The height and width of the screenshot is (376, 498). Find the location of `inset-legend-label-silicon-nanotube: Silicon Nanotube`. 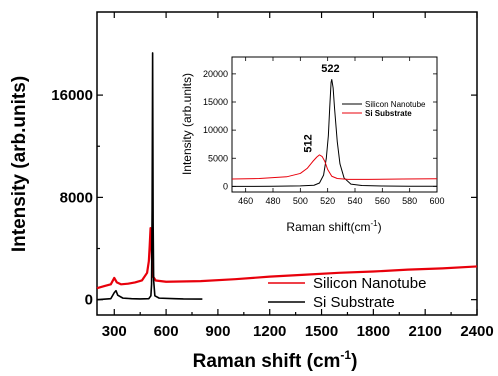

inset-legend-label-silicon-nanotube: Silicon Nanotube is located at coordinates (395, 104).